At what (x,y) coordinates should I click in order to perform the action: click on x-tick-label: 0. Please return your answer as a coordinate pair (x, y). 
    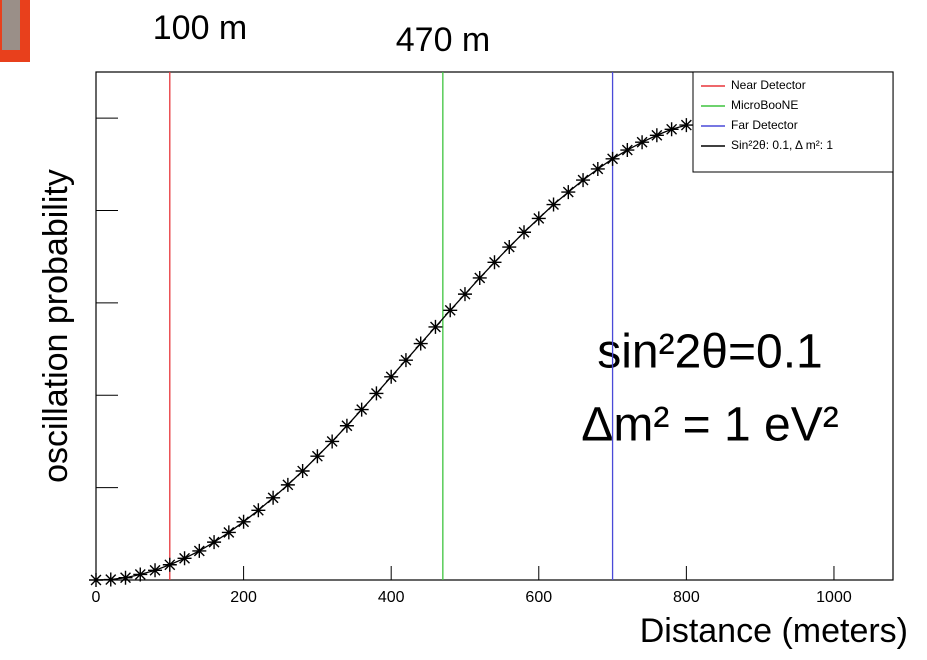
    Looking at the image, I should click on (96, 597).